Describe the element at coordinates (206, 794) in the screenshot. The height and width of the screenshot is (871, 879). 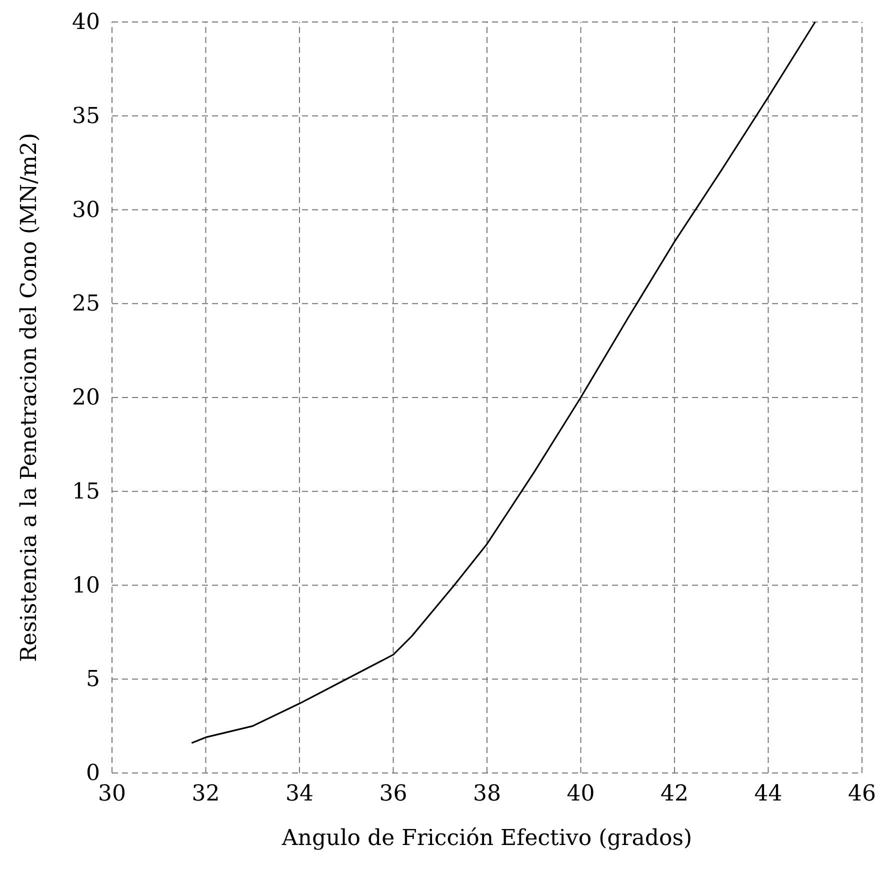
I see `x-tick-label: 32` at that location.